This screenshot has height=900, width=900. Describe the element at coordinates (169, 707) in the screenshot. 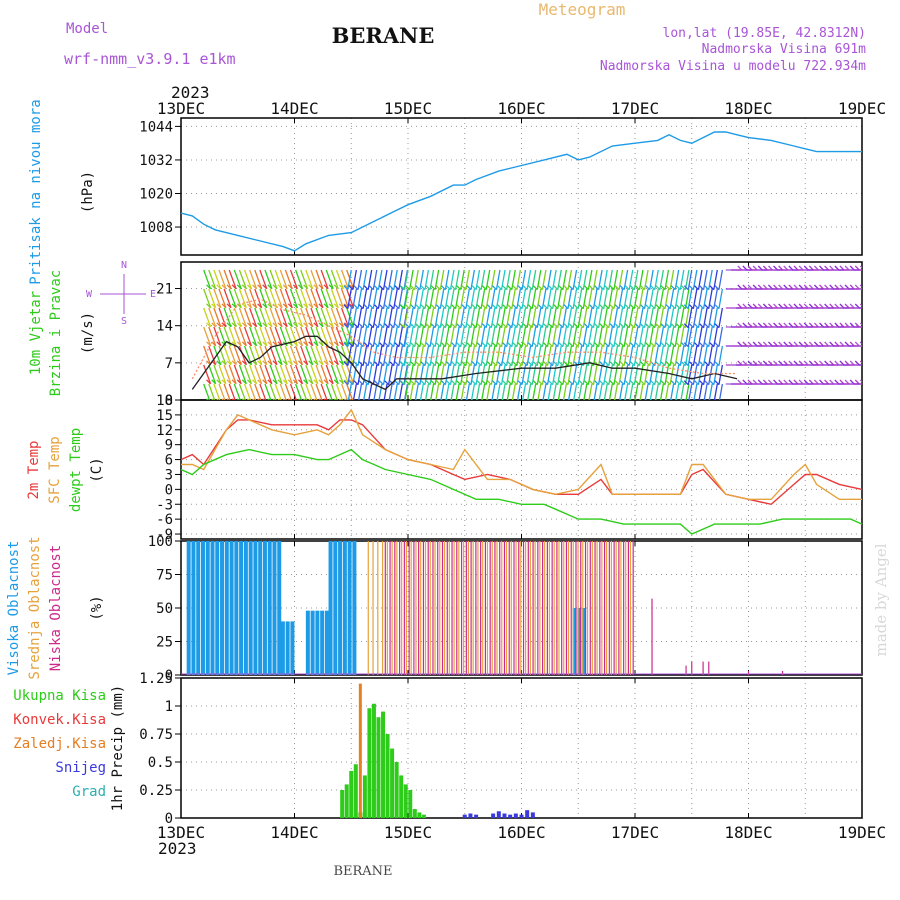

I see `ytick-label: 1` at that location.